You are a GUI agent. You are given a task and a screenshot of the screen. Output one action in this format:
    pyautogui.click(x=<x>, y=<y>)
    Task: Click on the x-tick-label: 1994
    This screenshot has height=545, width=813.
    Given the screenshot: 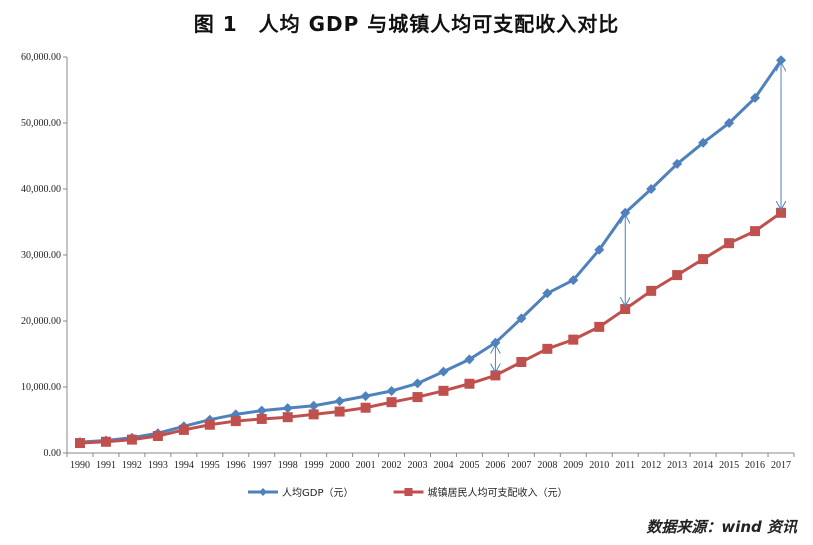 What is the action you would take?
    pyautogui.click(x=184, y=465)
    